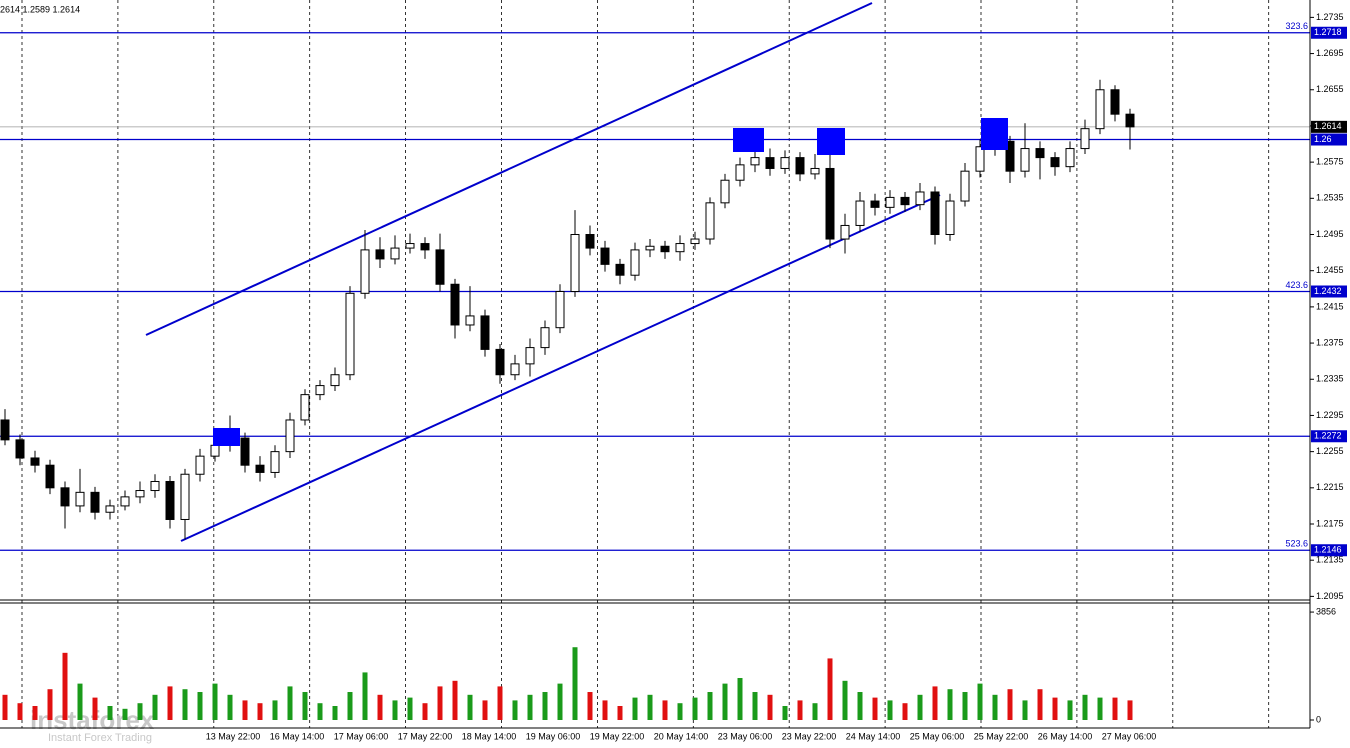 This screenshot has height=748, width=1350. I want to click on y-tick-label: 1.2735, so click(1330, 17).